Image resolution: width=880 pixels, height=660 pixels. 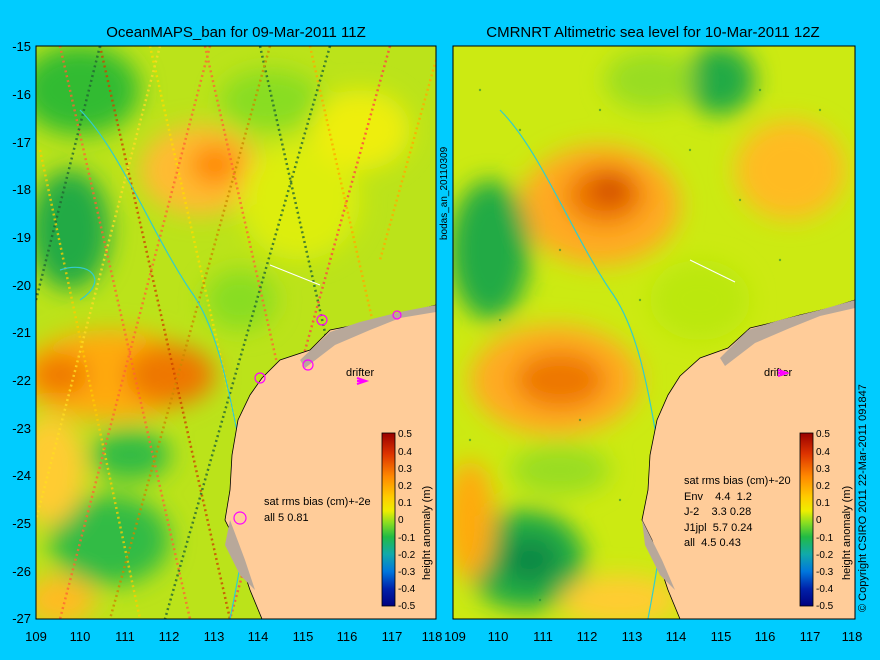 What do you see at coordinates (737, 481) in the screenshot?
I see `right-stats-header: sat rms bias (cm)+-20` at bounding box center [737, 481].